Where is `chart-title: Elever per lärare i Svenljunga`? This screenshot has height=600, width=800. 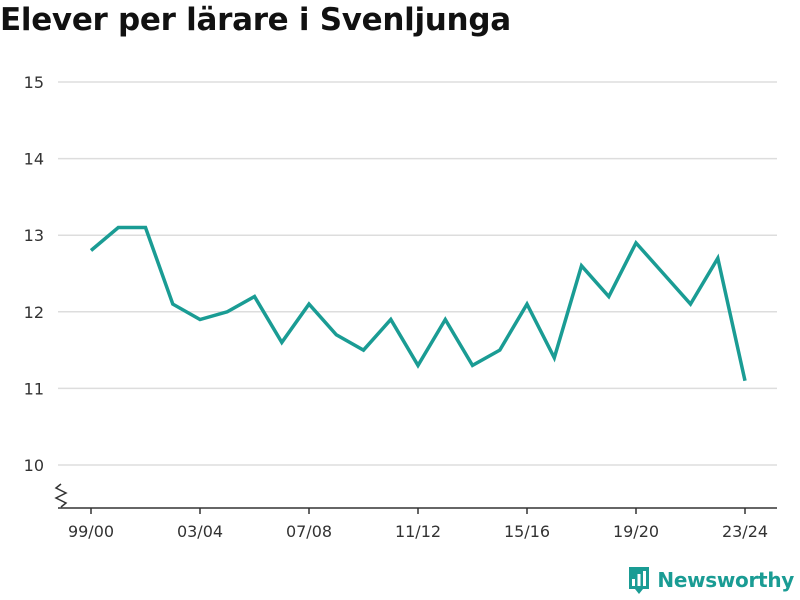
chart-title: Elever per lärare i Svenljunga is located at coordinates (255, 20).